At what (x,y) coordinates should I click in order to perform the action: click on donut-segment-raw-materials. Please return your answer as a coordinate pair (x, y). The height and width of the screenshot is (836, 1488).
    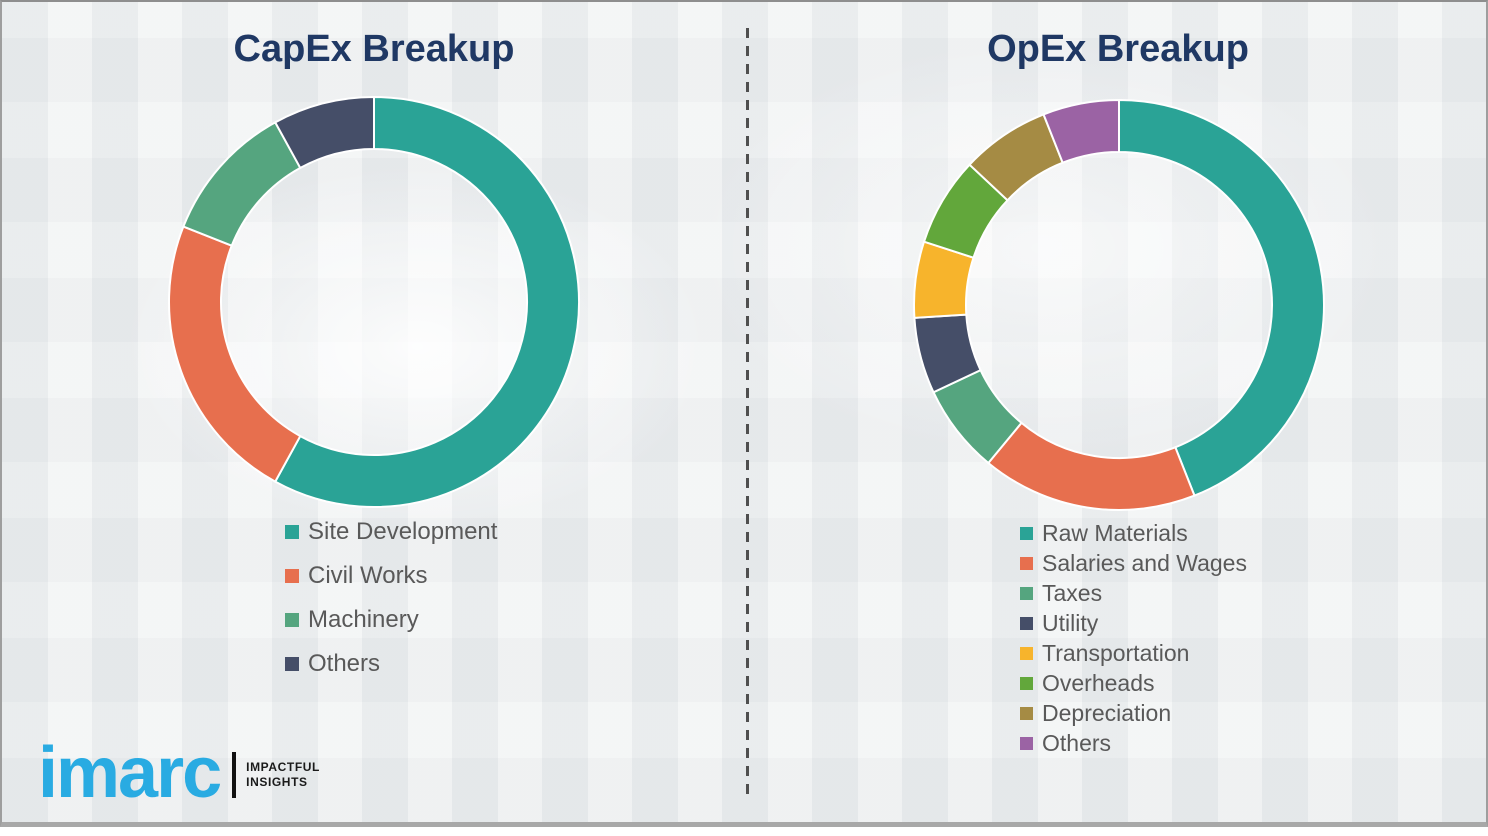
    Looking at the image, I should click on (1221, 297).